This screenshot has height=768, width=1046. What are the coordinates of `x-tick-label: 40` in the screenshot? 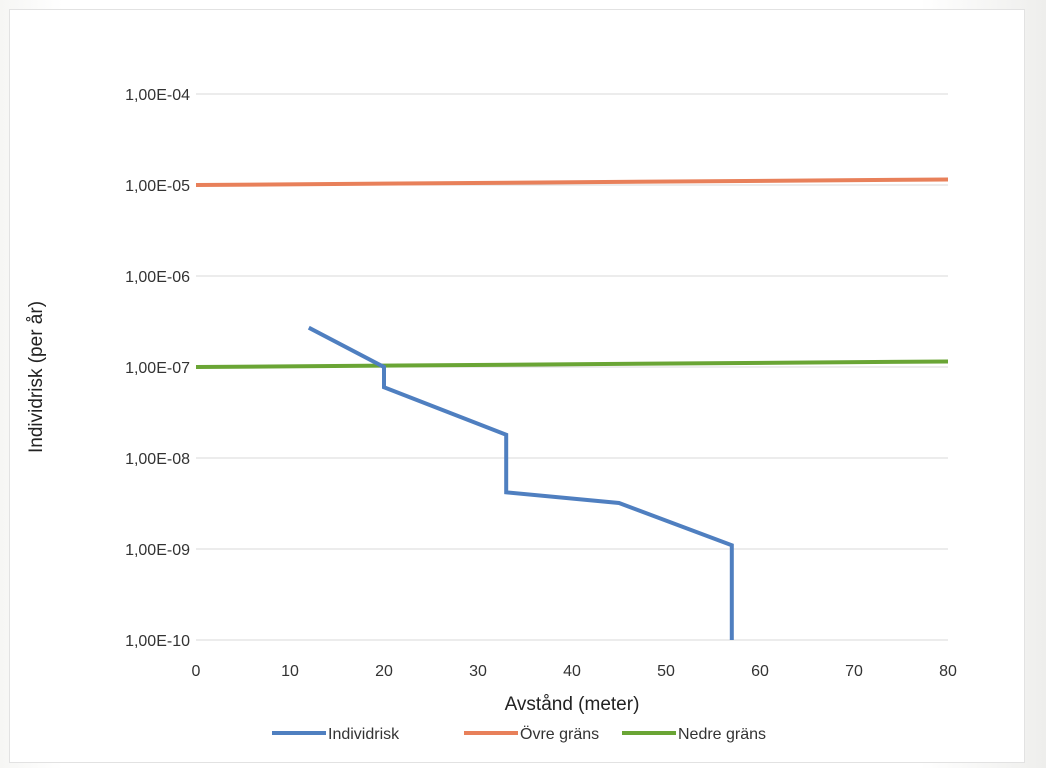 It's located at (572, 671).